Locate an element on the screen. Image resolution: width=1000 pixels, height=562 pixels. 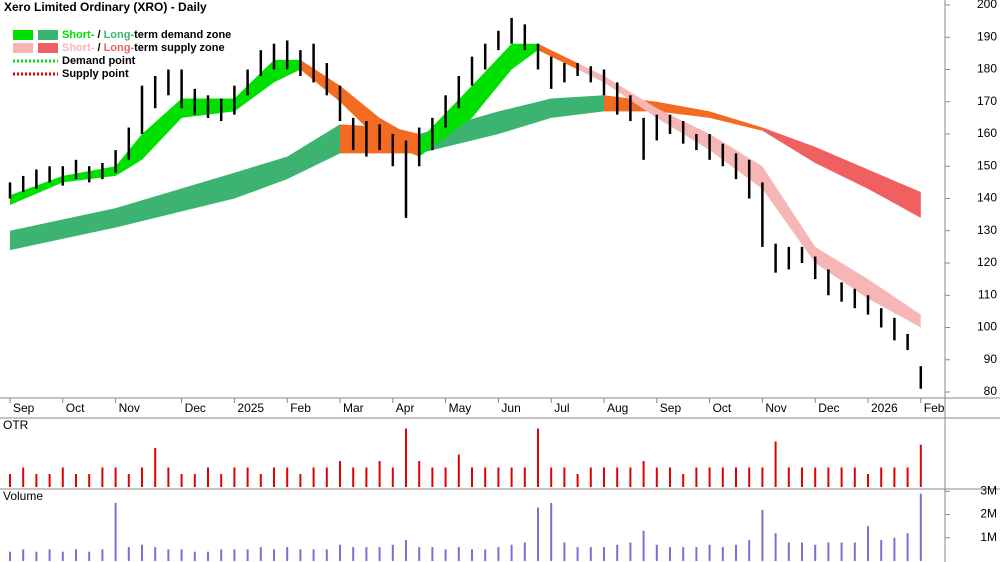
x-tick-label: Aug is located at coordinates (617, 408).